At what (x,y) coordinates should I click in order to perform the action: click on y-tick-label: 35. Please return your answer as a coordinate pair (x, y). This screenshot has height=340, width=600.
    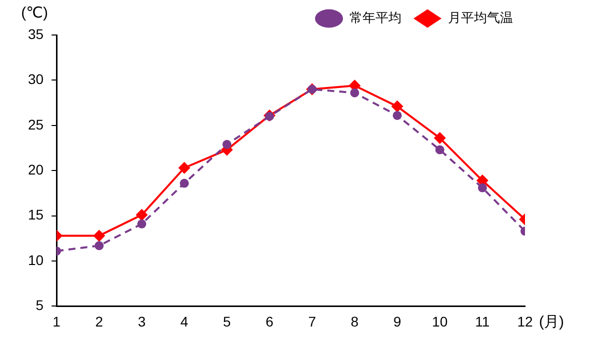
    Looking at the image, I should click on (36, 34).